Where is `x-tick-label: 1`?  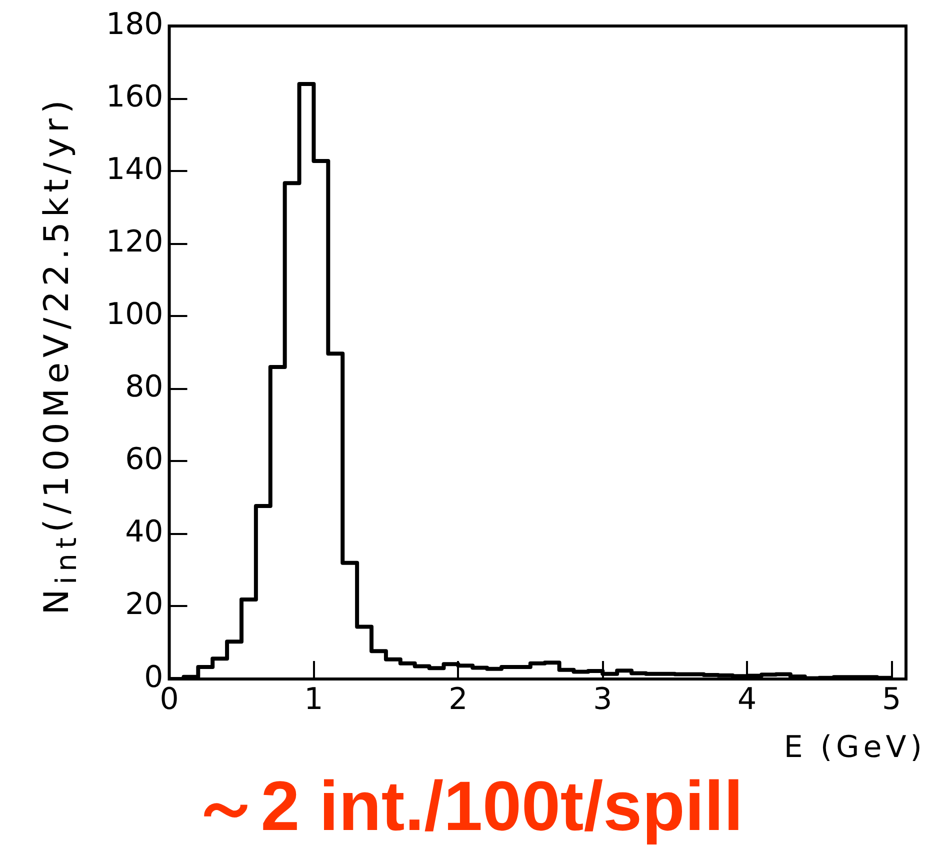
x-tick-label: 1 is located at coordinates (314, 699).